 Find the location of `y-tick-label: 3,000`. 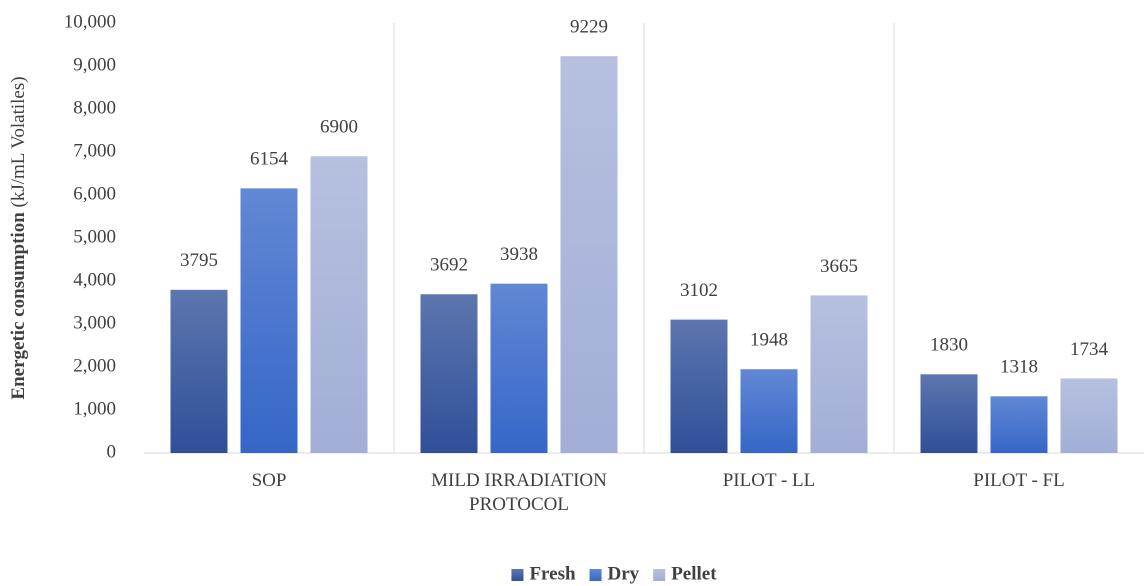

y-tick-label: 3,000 is located at coordinates (94, 322).